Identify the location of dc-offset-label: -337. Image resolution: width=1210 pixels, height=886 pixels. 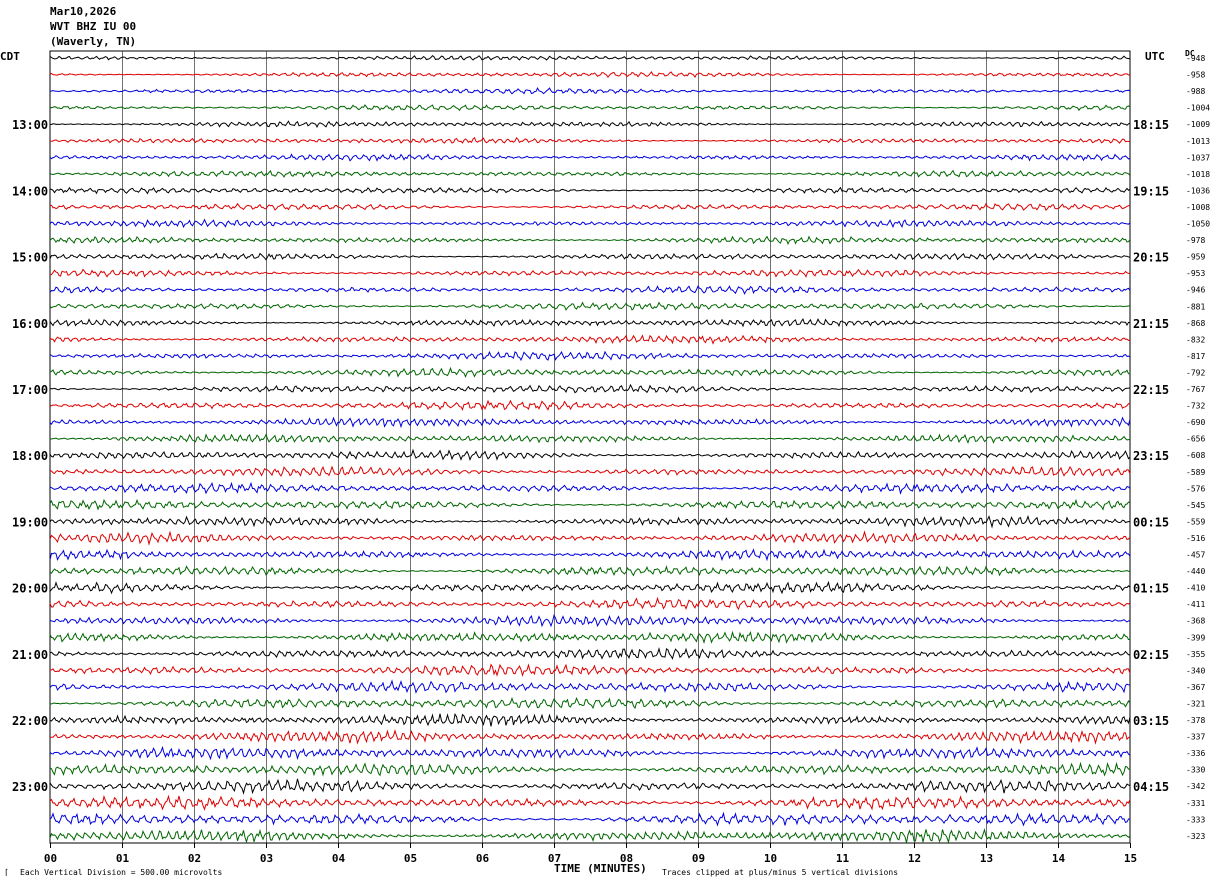
(1195, 737).